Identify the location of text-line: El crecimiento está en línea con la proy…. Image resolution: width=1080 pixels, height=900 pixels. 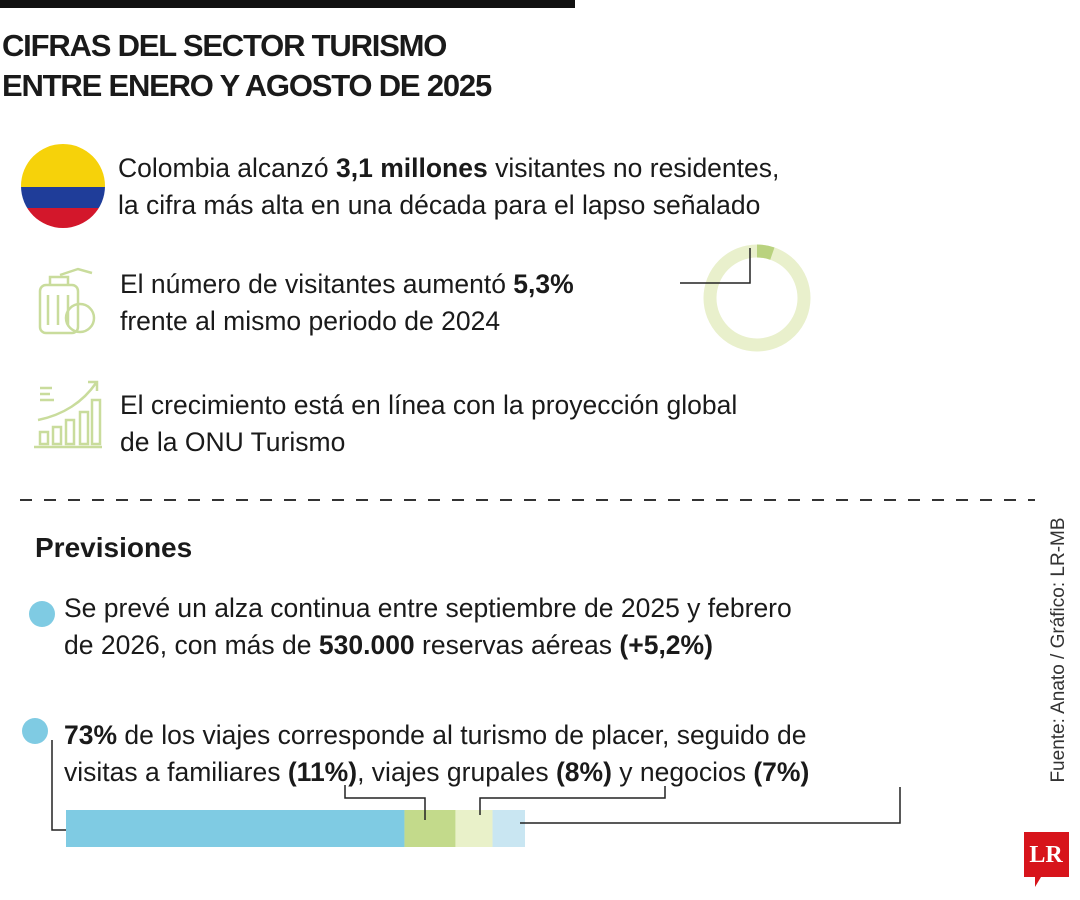
(428, 405).